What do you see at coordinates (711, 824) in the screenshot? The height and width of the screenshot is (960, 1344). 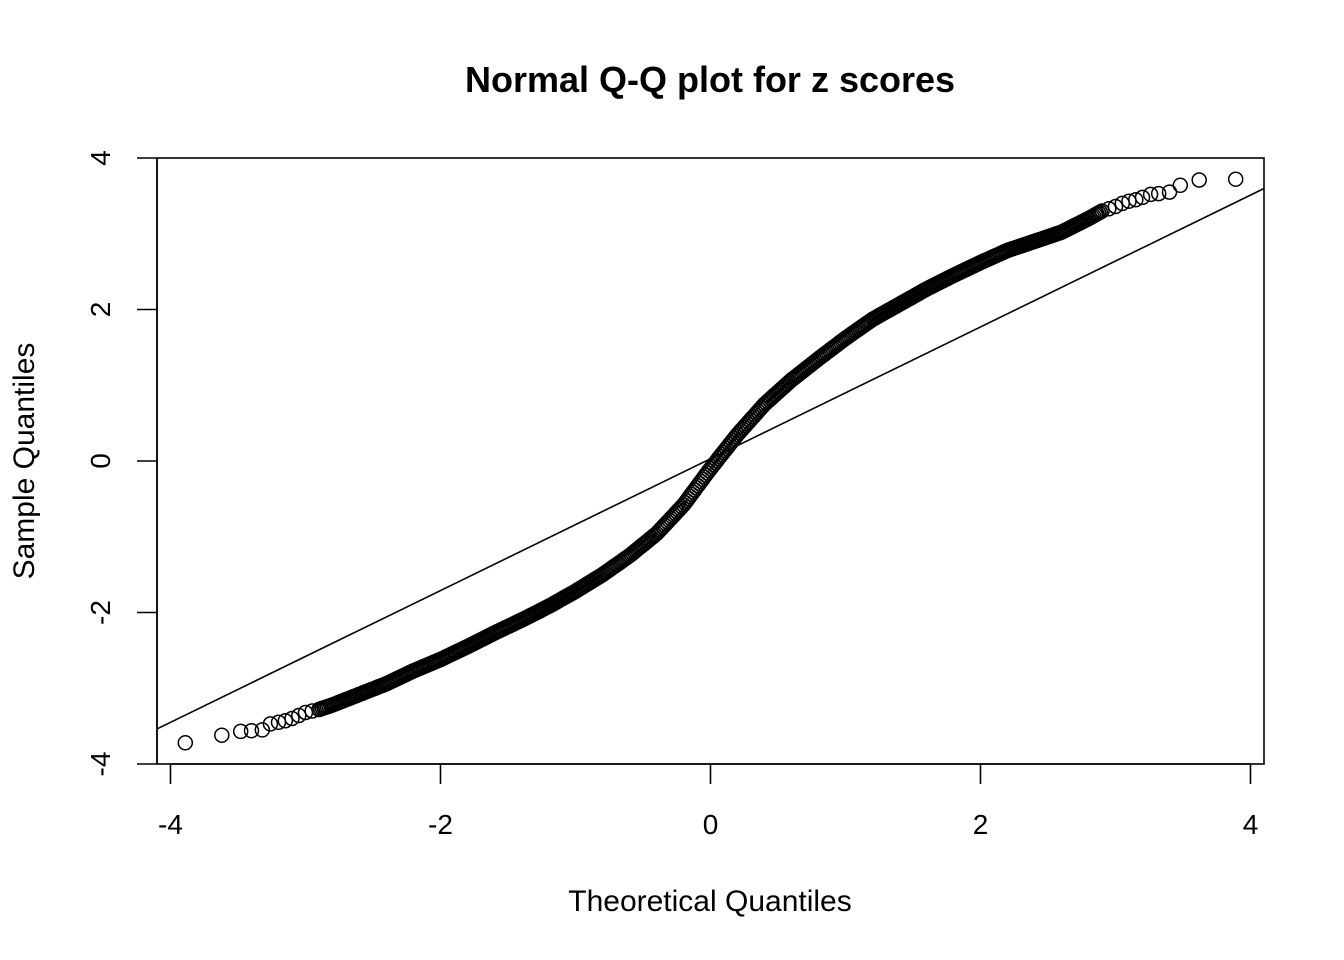 I see `x-tick-label: 0` at bounding box center [711, 824].